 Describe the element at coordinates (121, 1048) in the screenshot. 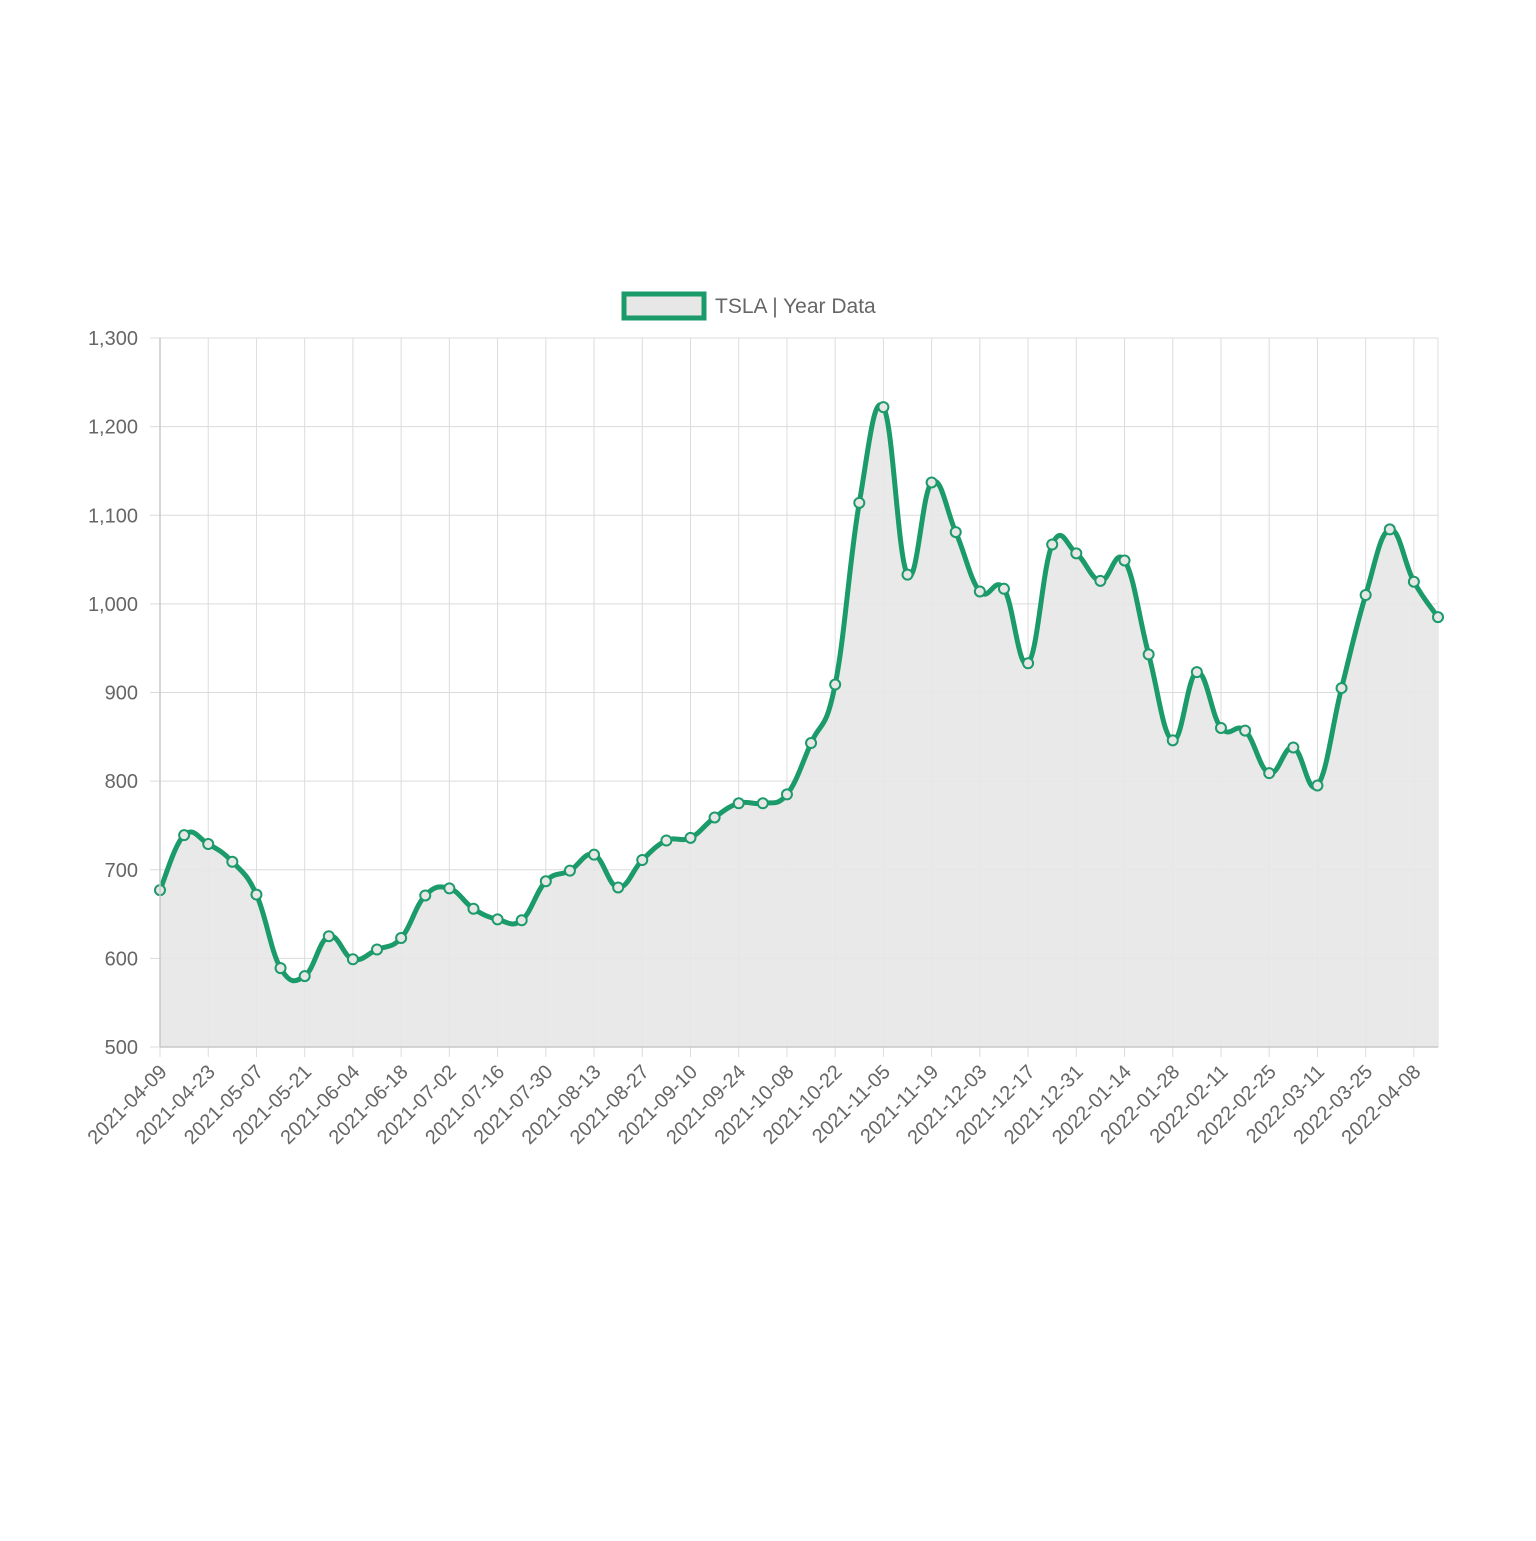

I see `y-tick-label: 500` at that location.